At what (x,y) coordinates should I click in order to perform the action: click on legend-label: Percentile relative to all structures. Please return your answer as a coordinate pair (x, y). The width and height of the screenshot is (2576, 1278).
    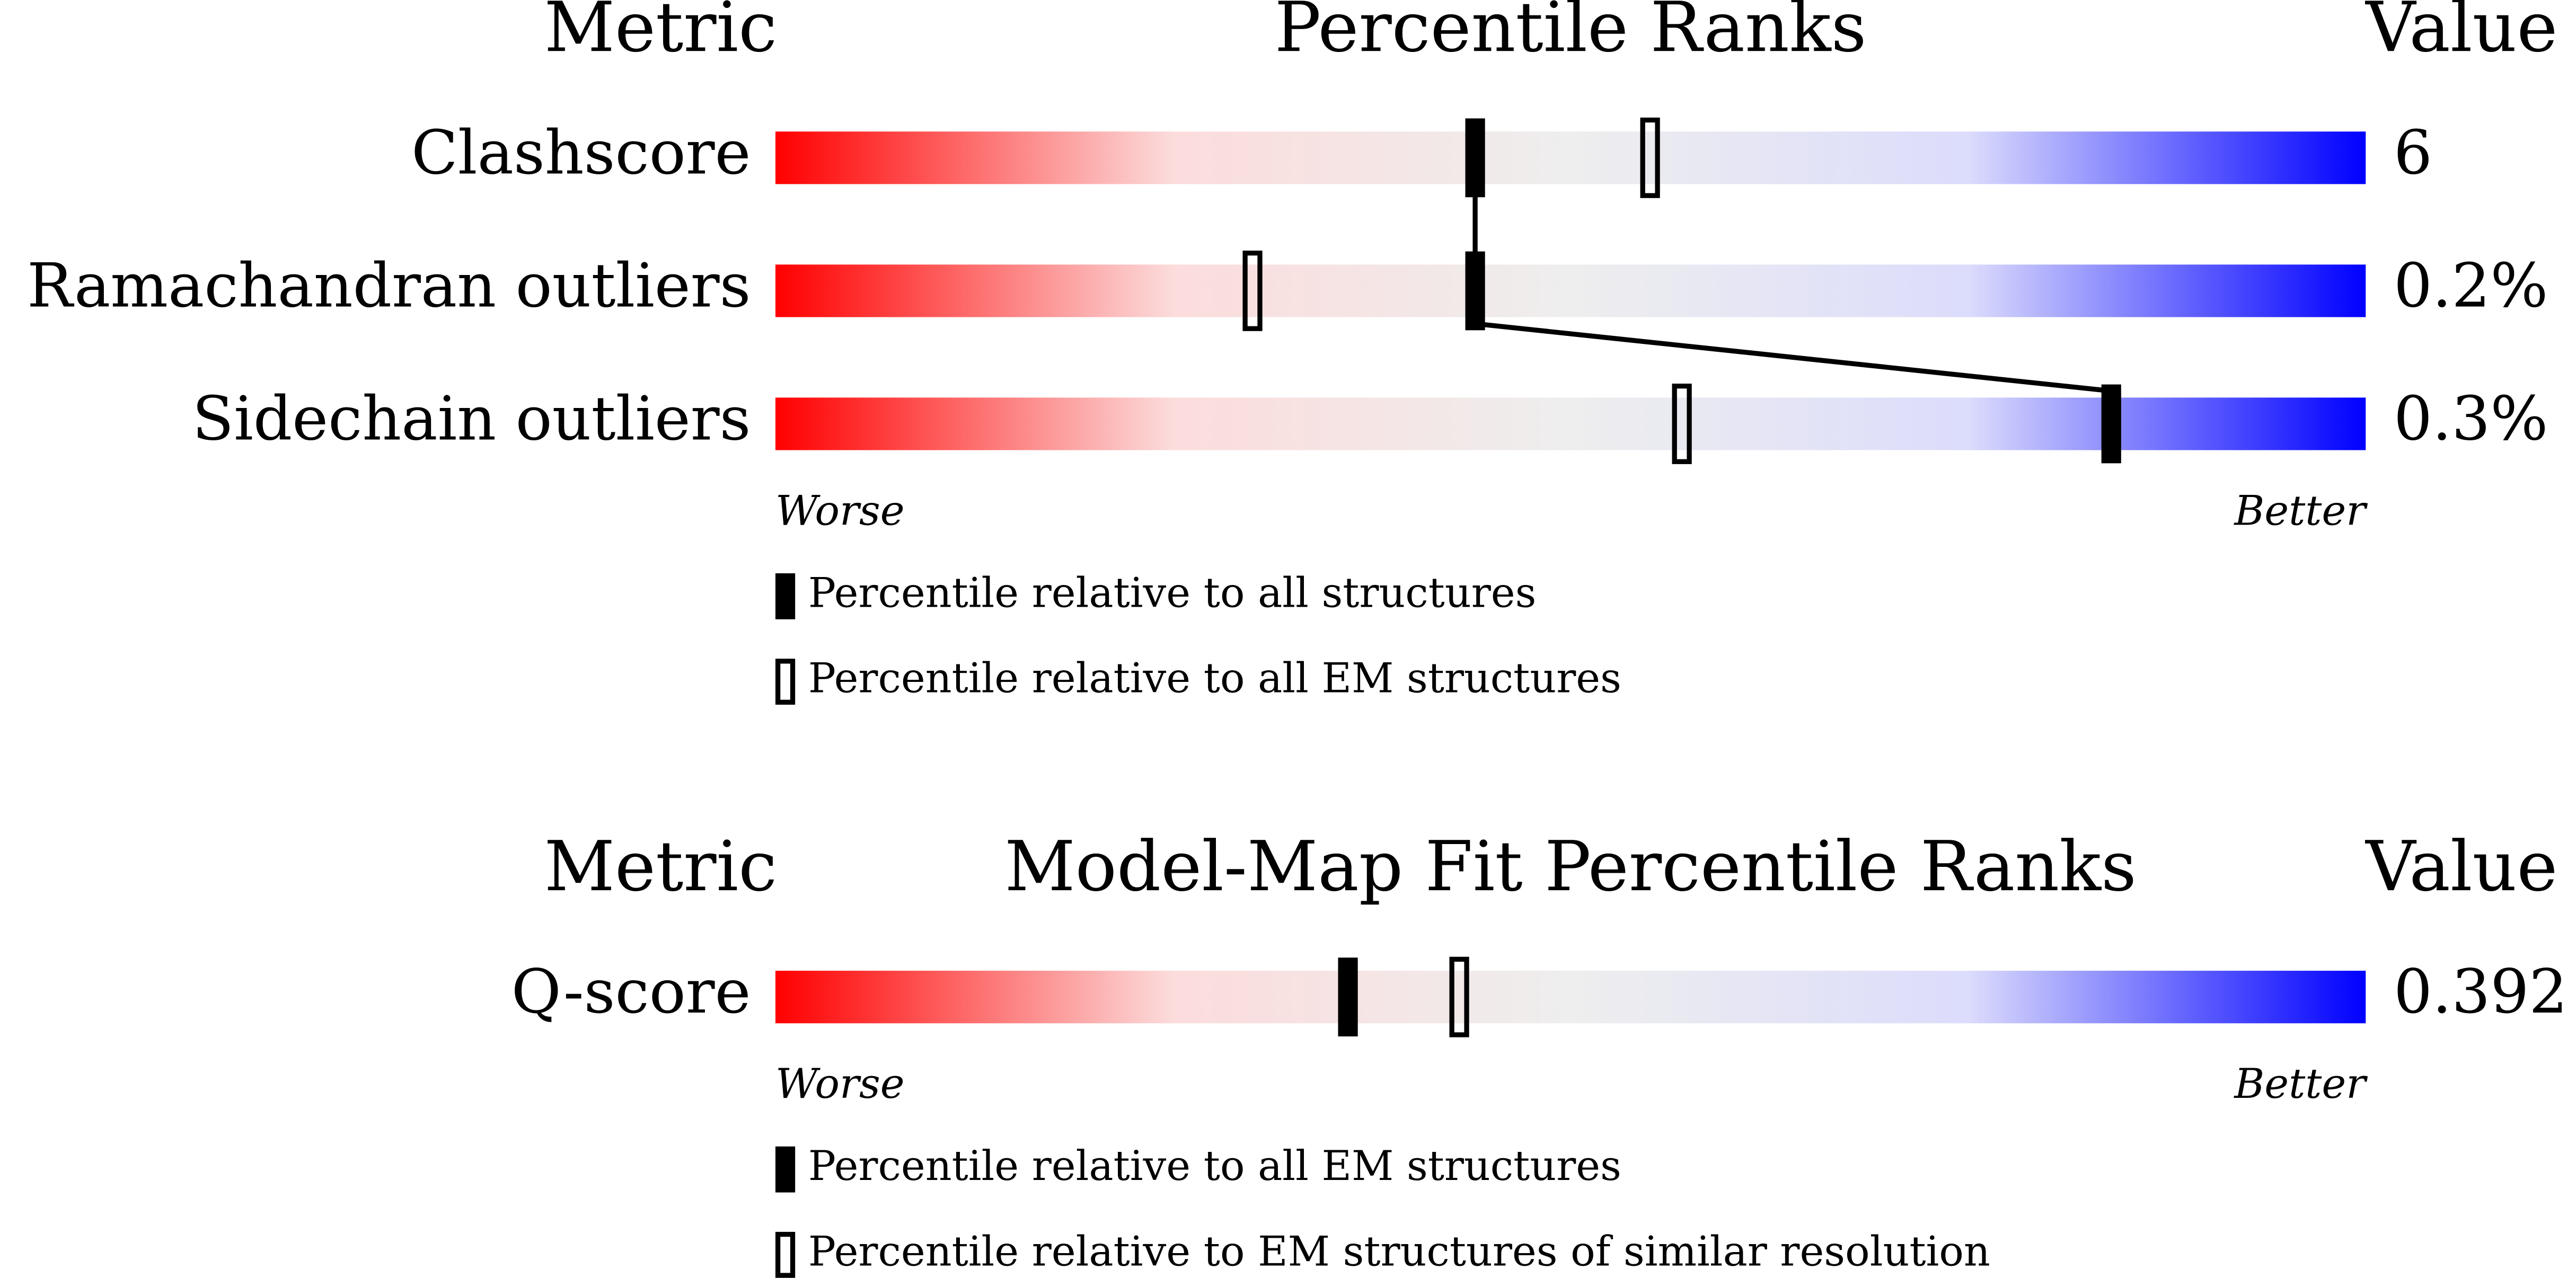
    Looking at the image, I should click on (1172, 593).